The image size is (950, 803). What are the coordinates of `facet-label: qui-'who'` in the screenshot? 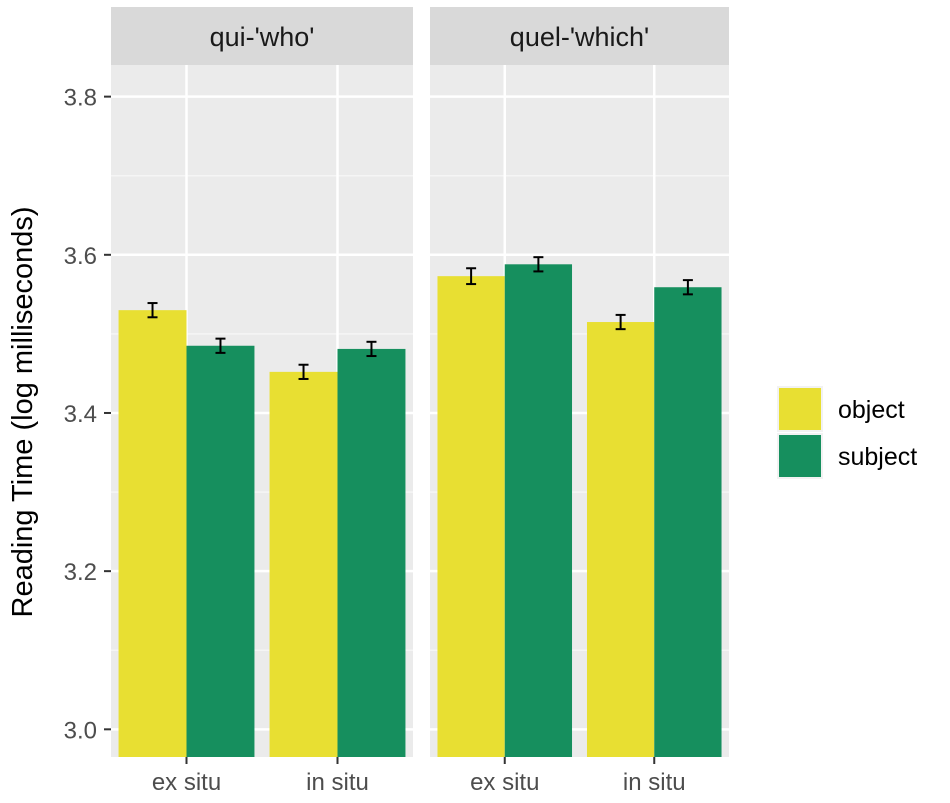 It's located at (262, 37).